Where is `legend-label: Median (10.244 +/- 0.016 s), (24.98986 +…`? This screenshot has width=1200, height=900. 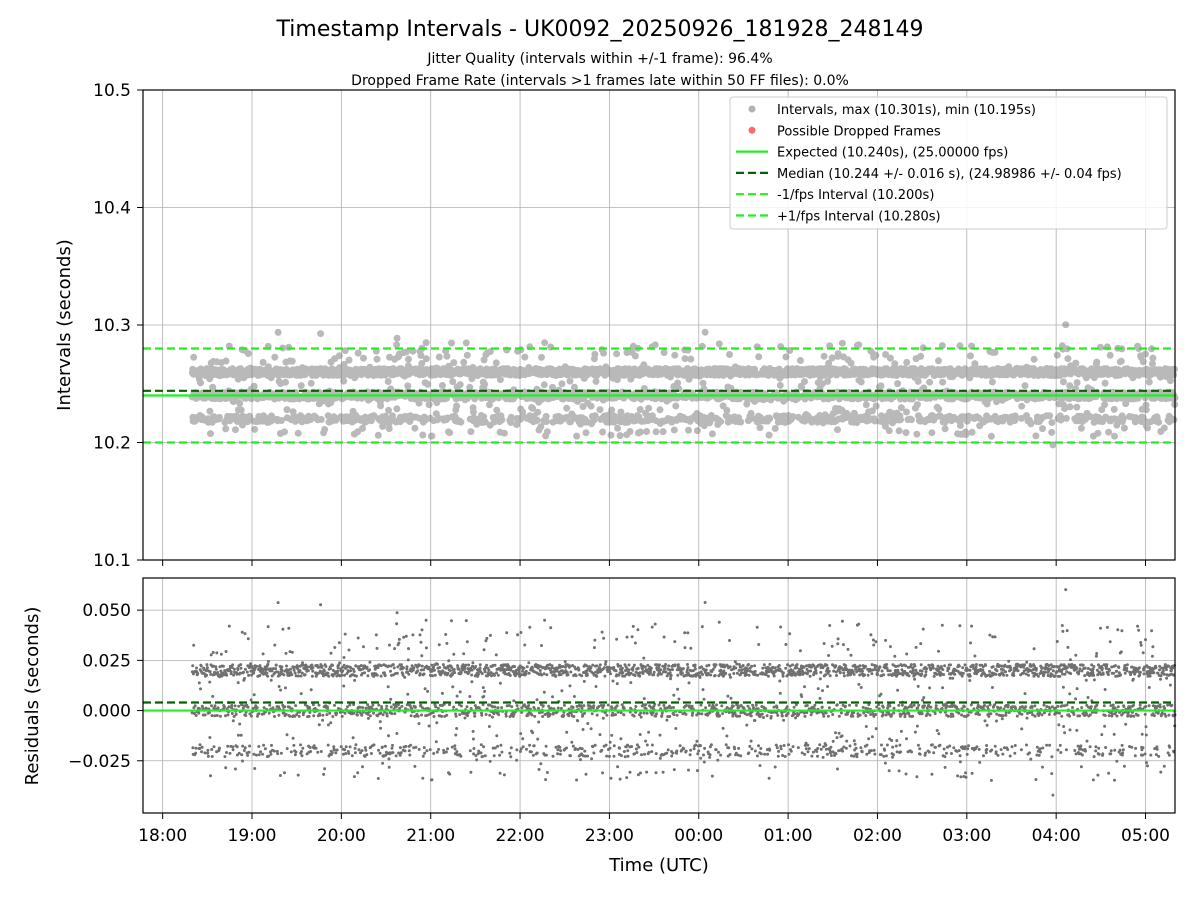 legend-label: Median (10.244 +/- 0.016 s), (24.98986 +… is located at coordinates (949, 174).